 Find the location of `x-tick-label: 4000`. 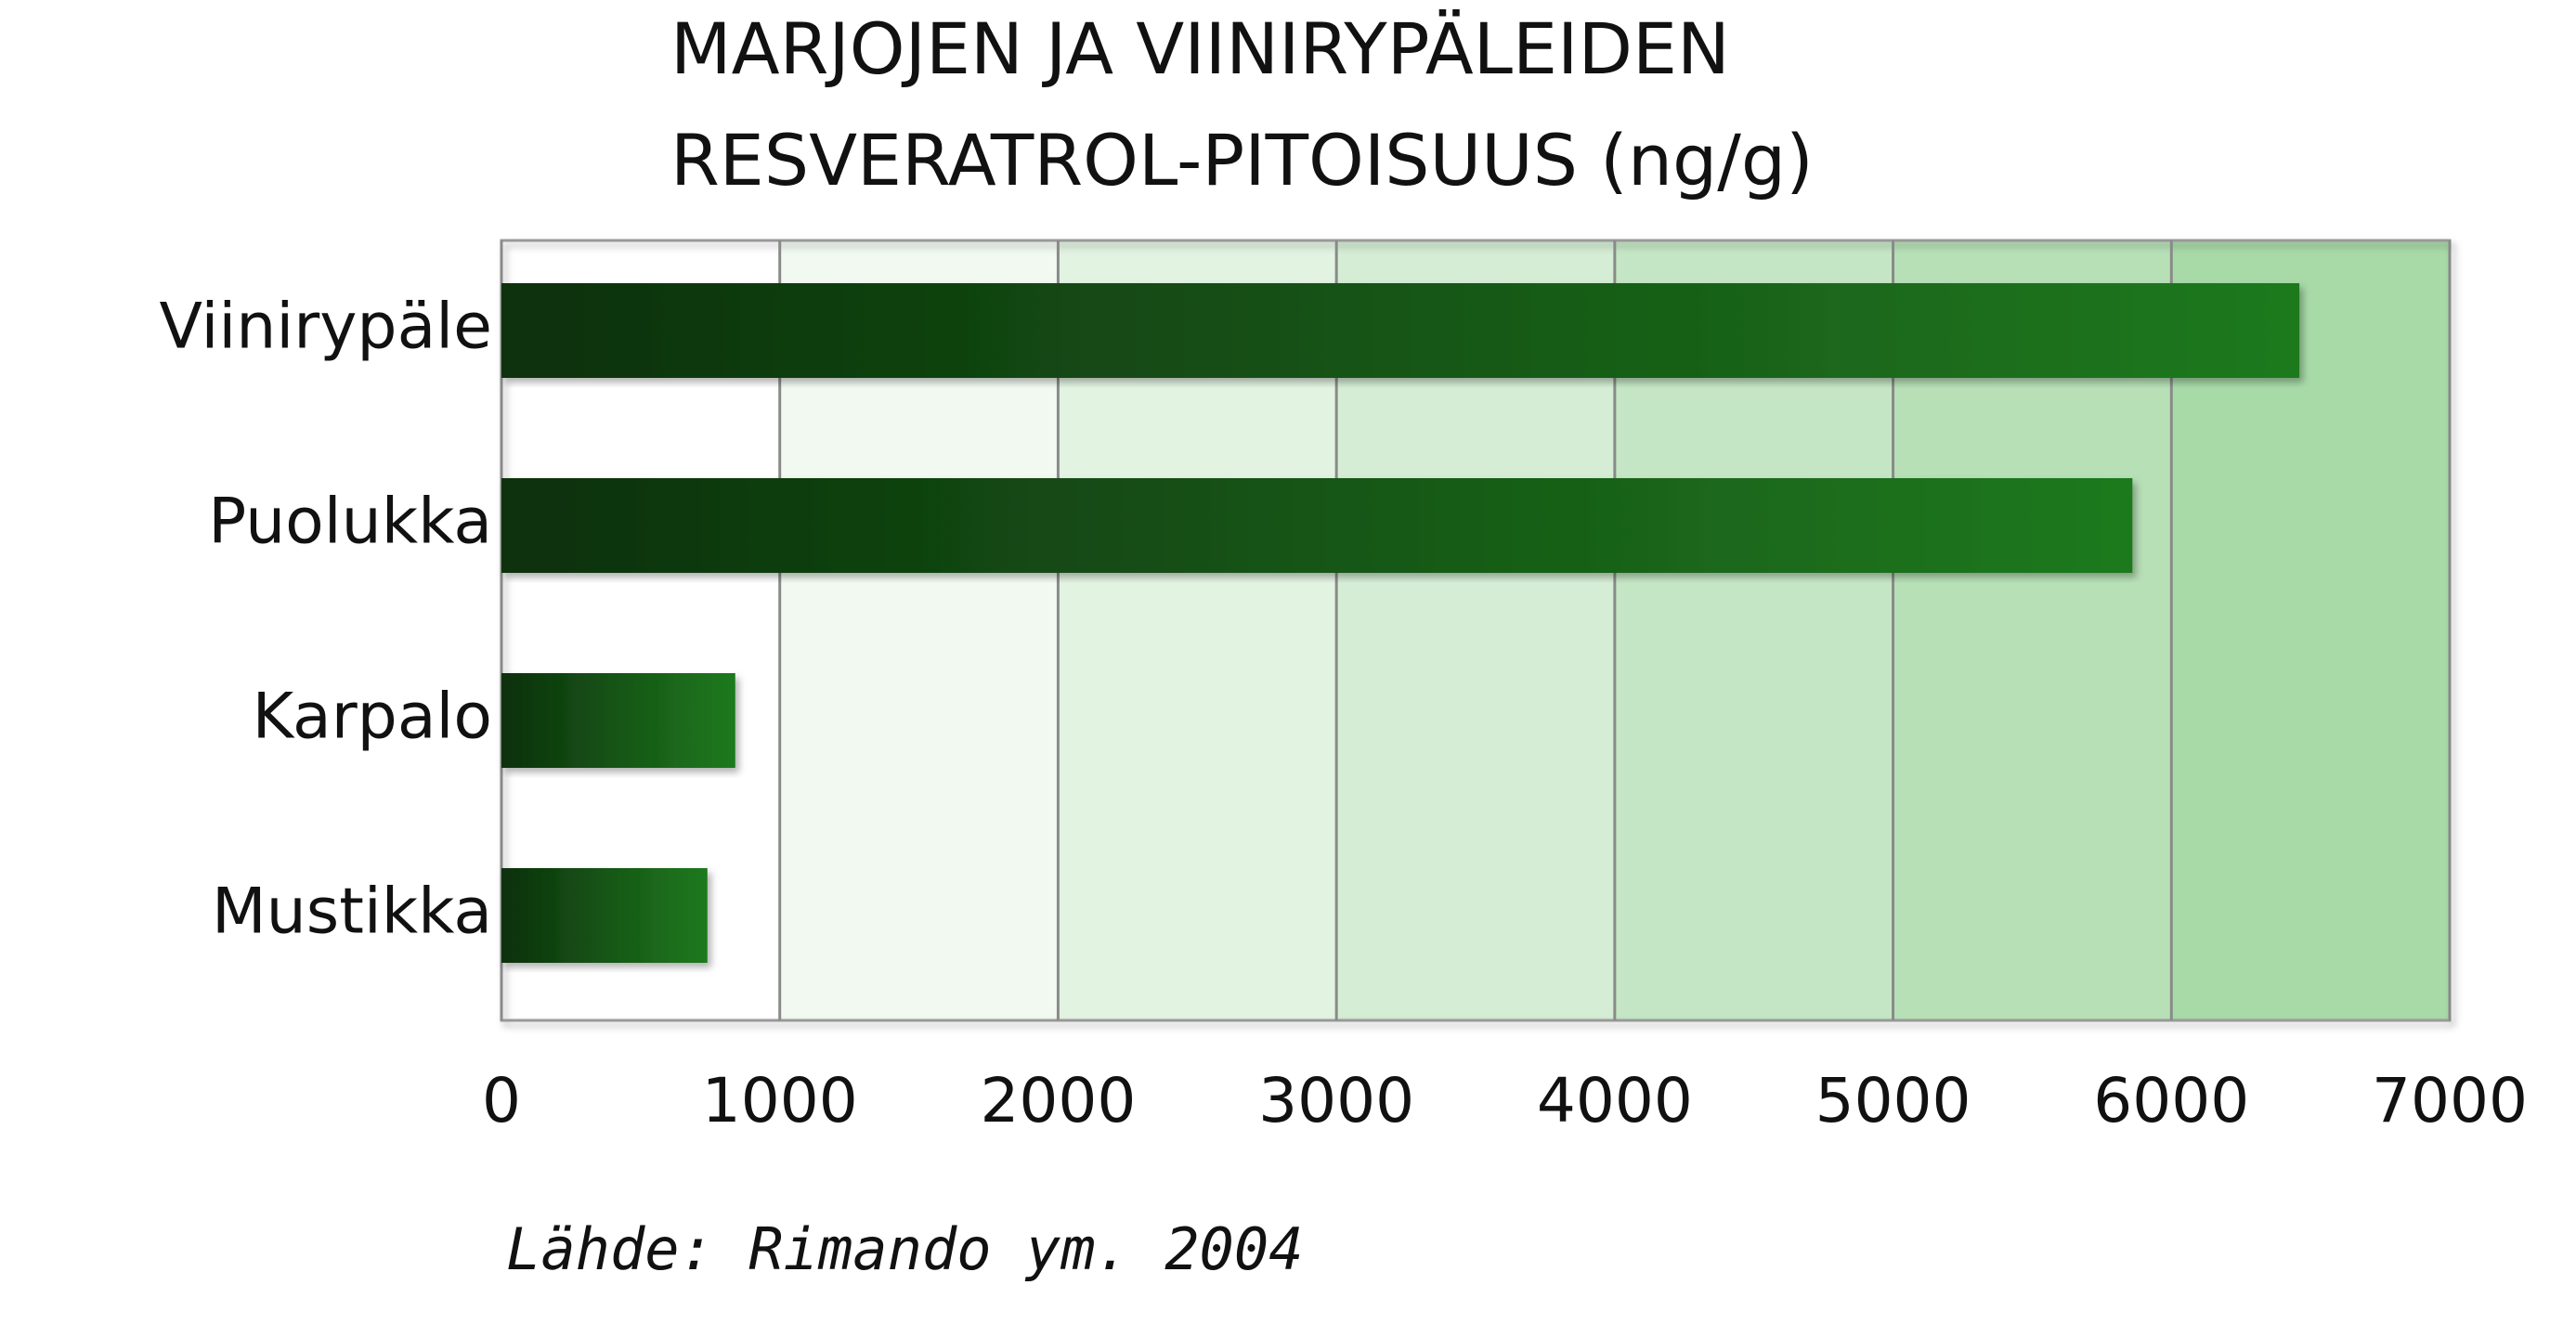

x-tick-label: 4000 is located at coordinates (1615, 1100).